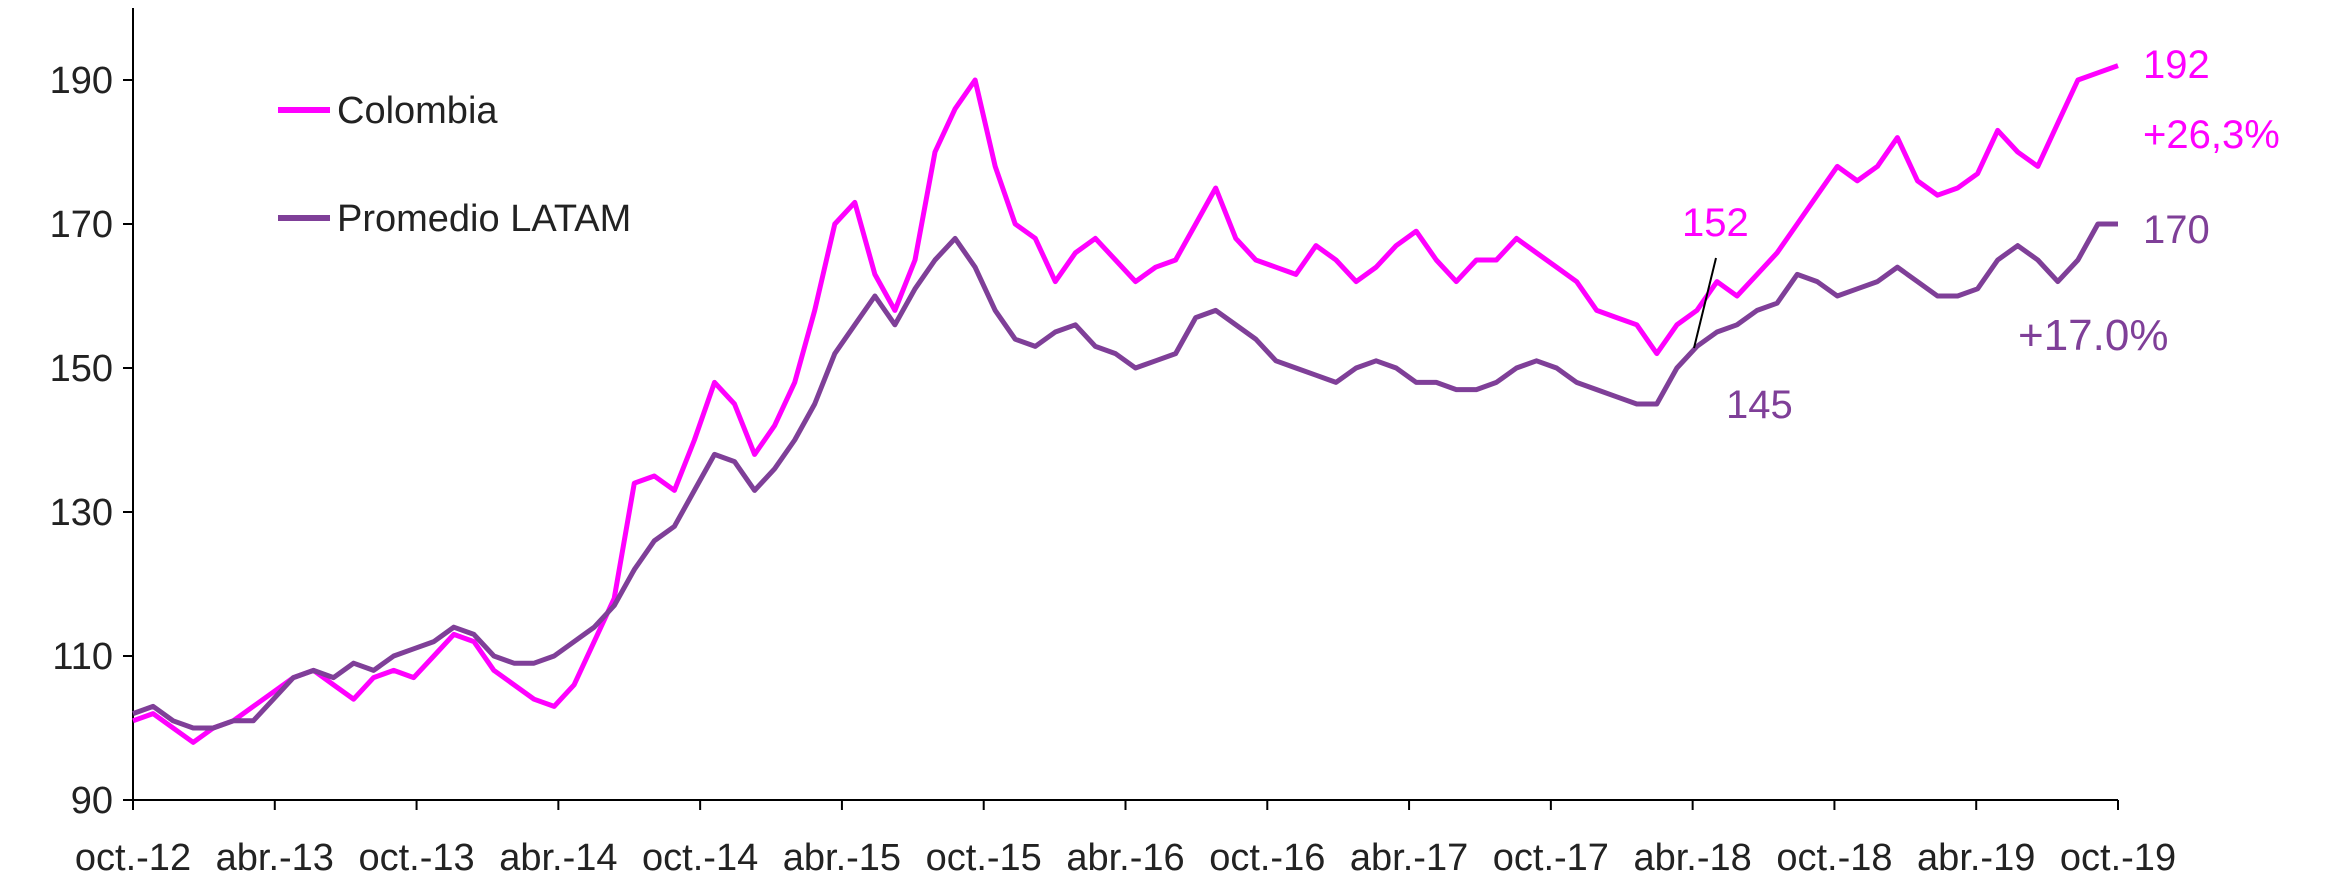 The image size is (2330, 877). I want to click on y-tick-label: 90, so click(92, 801).